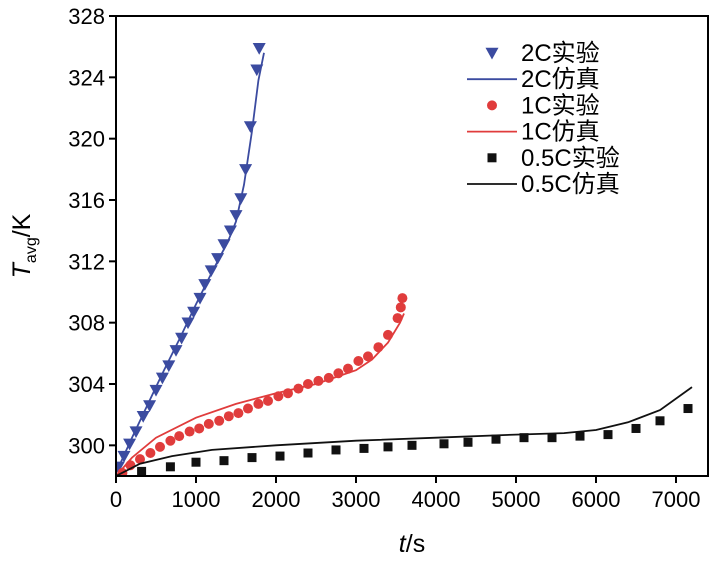 The width and height of the screenshot is (720, 561). I want to click on y-tick-label: 312, so click(86, 261).